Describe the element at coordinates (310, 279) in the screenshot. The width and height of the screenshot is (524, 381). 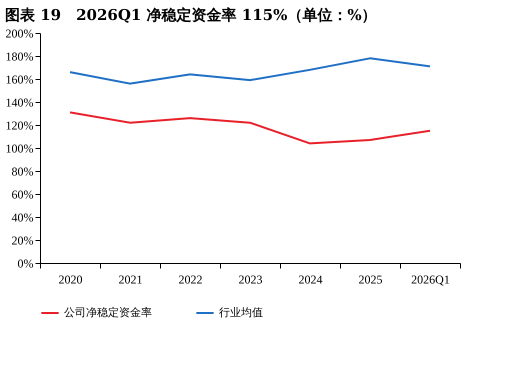
I see `x-tick-label: 2024` at that location.